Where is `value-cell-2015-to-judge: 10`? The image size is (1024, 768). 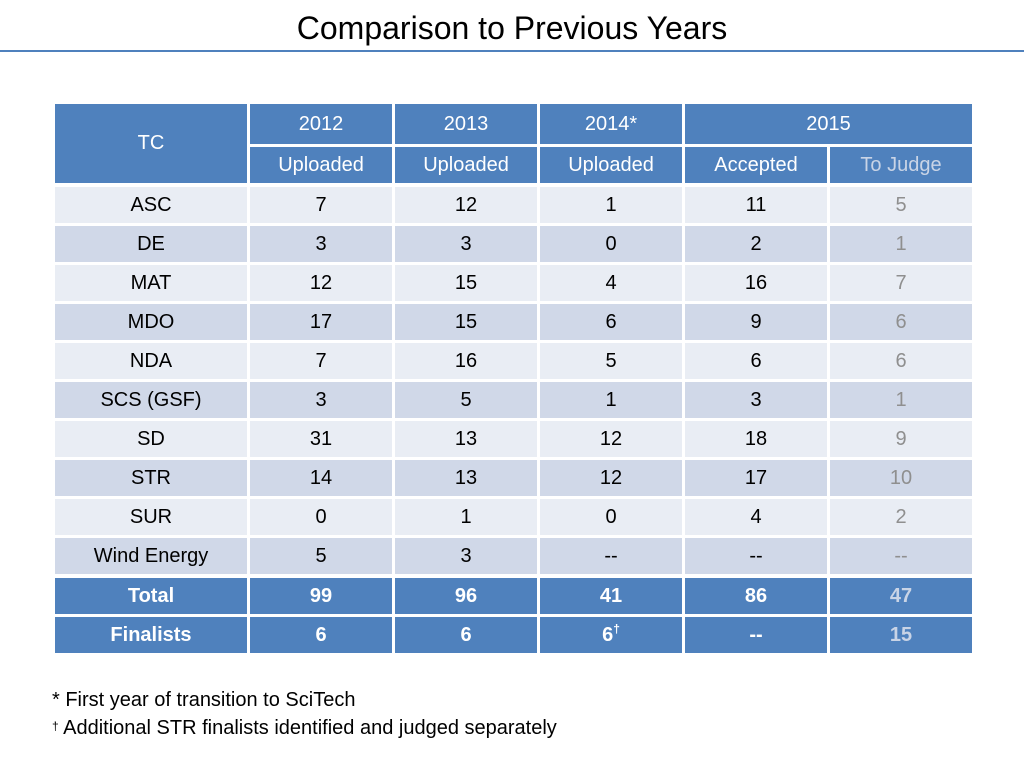
value-cell-2015-to-judge: 10 is located at coordinates (901, 478).